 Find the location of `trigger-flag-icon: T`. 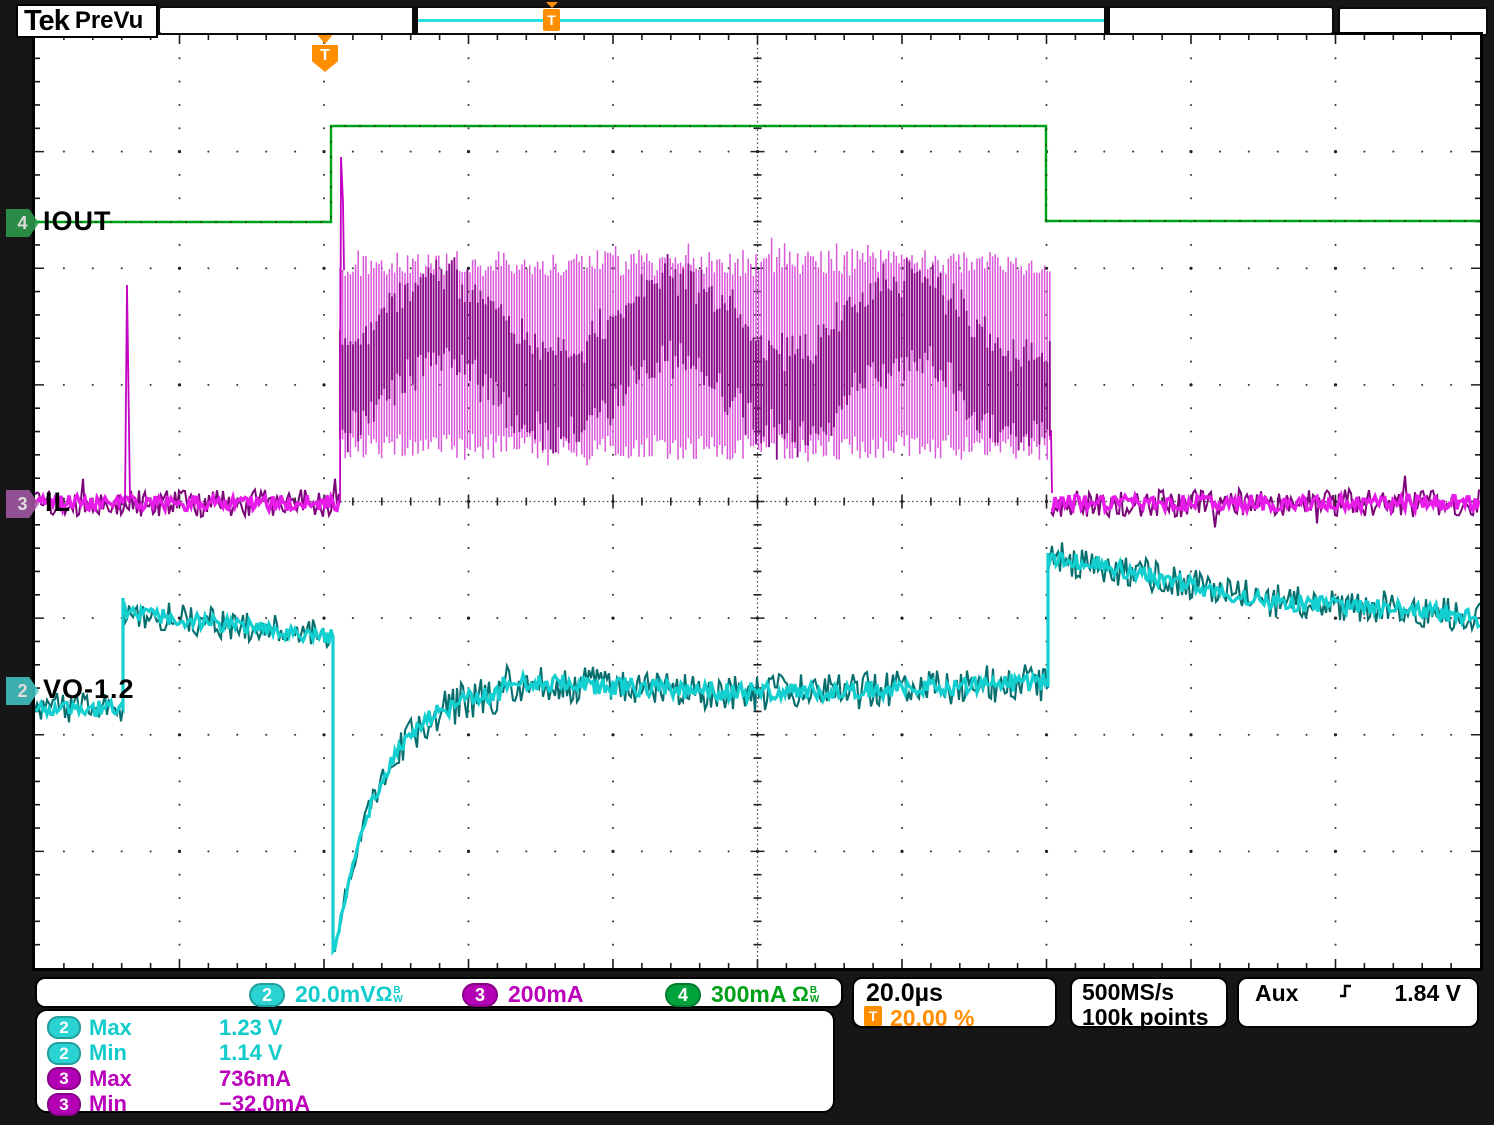

trigger-flag-icon: T is located at coordinates (873, 1016).